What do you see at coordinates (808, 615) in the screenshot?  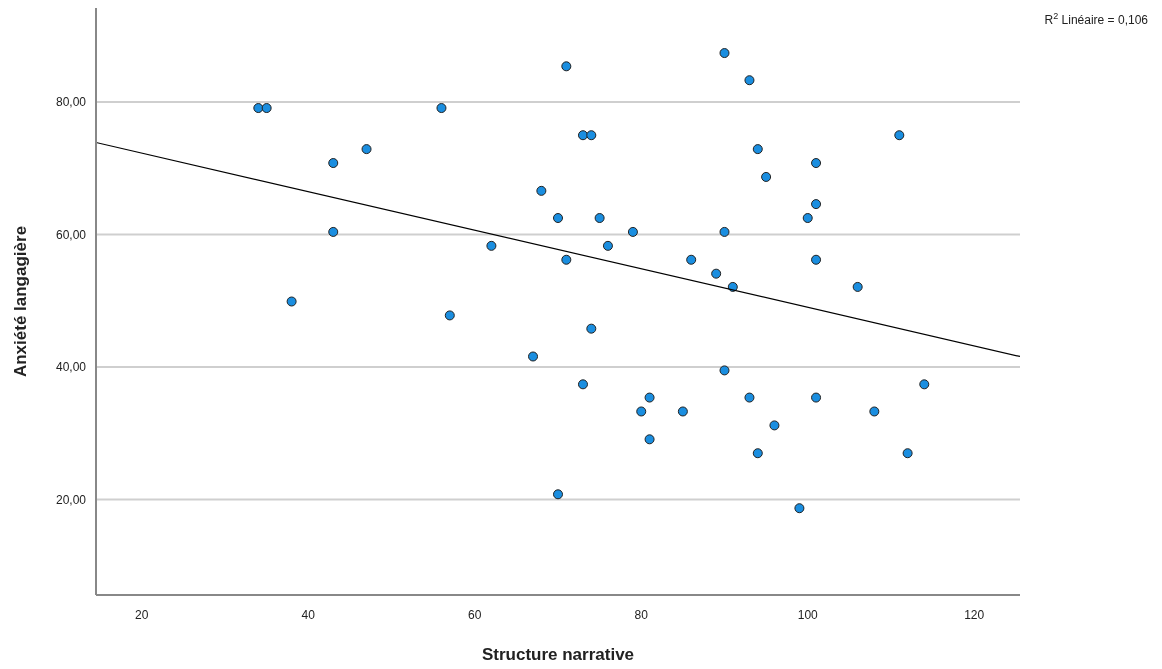 I see `x-tick-label: 100` at bounding box center [808, 615].